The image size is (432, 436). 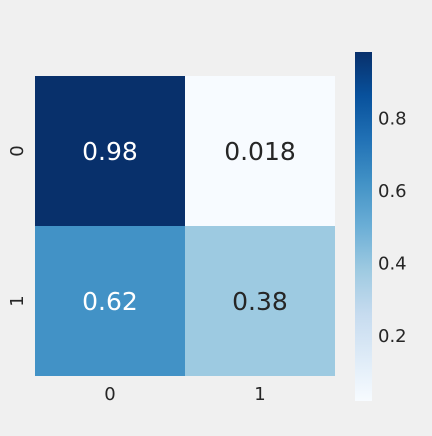 What do you see at coordinates (392, 118) in the screenshot?
I see `colorbar-tick-label-3: 0.8` at bounding box center [392, 118].